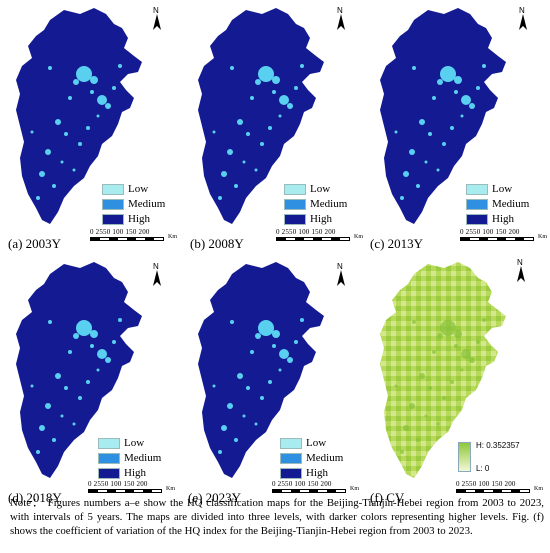 The image size is (550, 553). I want to click on panel-caption-f: (f) CV, so click(387, 497).